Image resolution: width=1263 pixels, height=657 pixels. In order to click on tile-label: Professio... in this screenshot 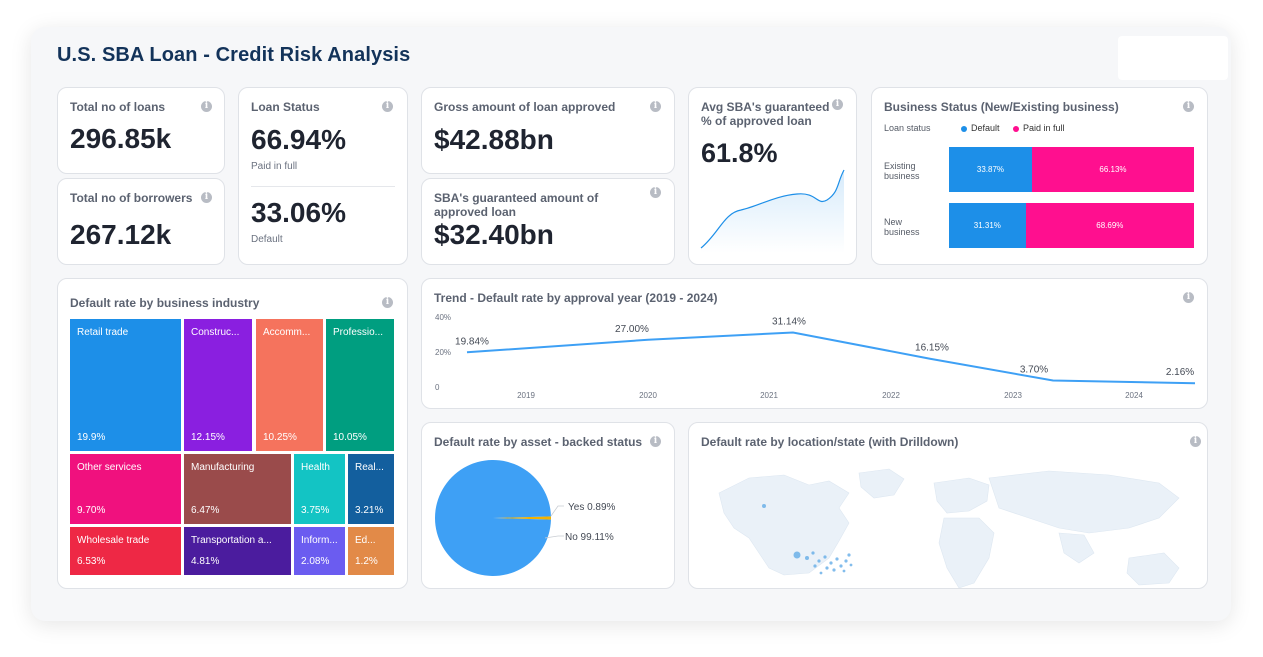, I will do `click(358, 332)`.